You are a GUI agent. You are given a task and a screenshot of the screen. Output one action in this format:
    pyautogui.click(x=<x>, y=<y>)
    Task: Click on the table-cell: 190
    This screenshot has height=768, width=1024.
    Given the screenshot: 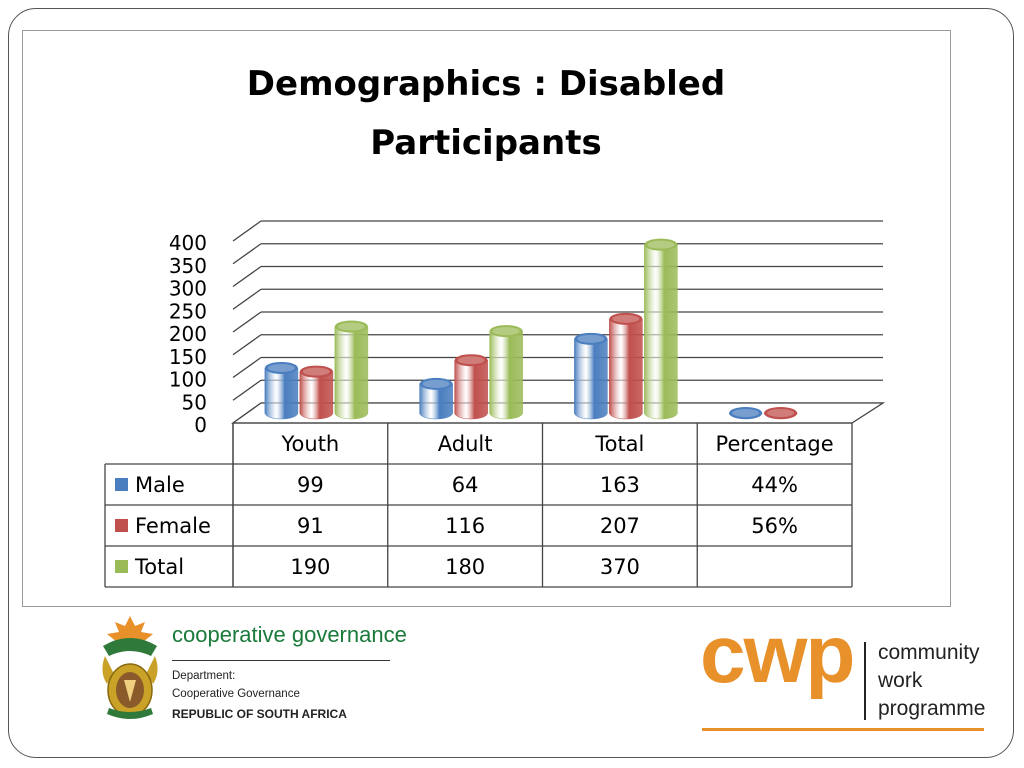 What is the action you would take?
    pyautogui.click(x=310, y=567)
    